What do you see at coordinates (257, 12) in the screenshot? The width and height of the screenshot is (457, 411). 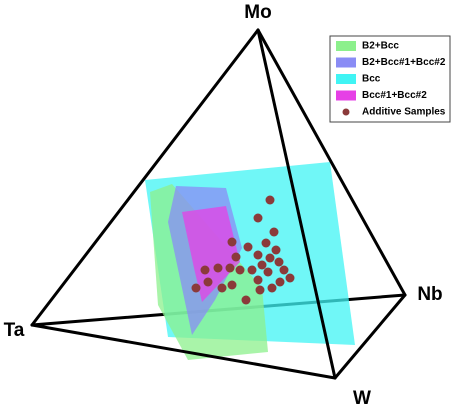 I see `vertex-label: Mo` at bounding box center [257, 12].